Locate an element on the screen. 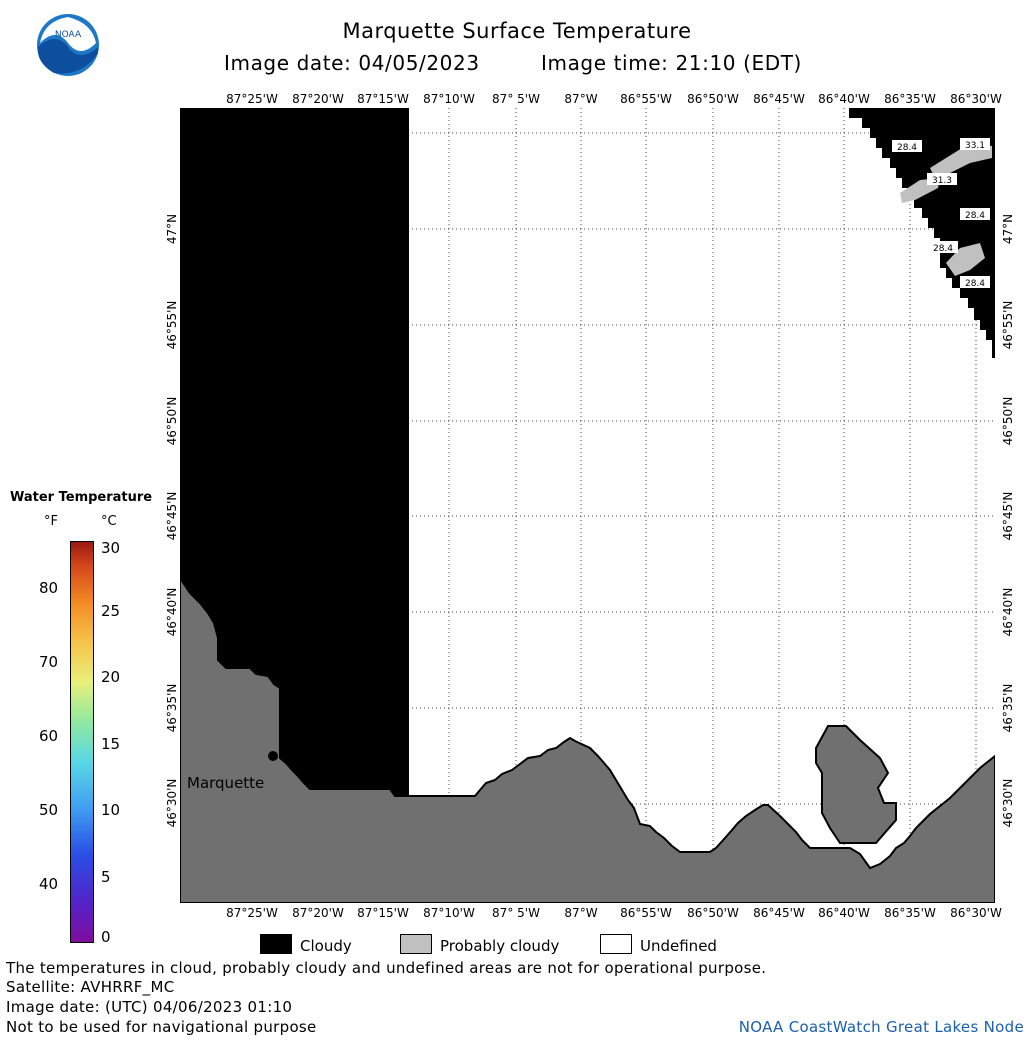 This screenshot has width=1034, height=1043. cloudy-swatch is located at coordinates (276, 944).